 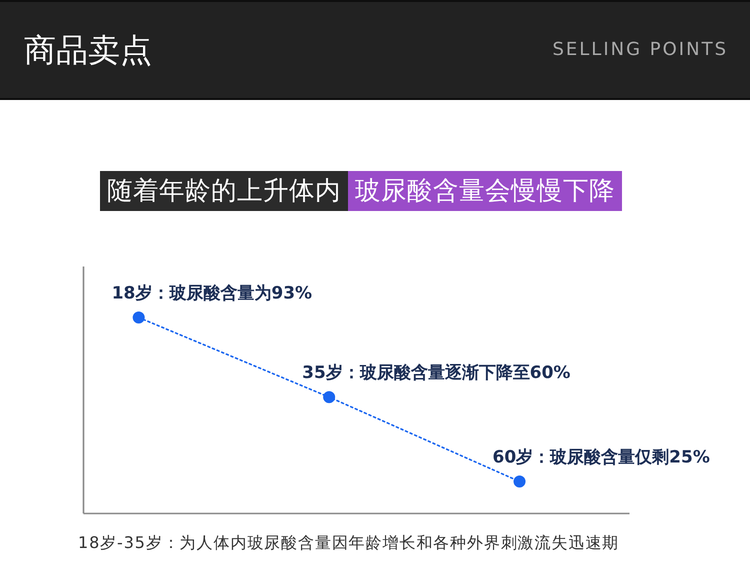 I want to click on data-label: 35岁：玻尿酸含量逐渐下降至60%, so click(x=436, y=373).